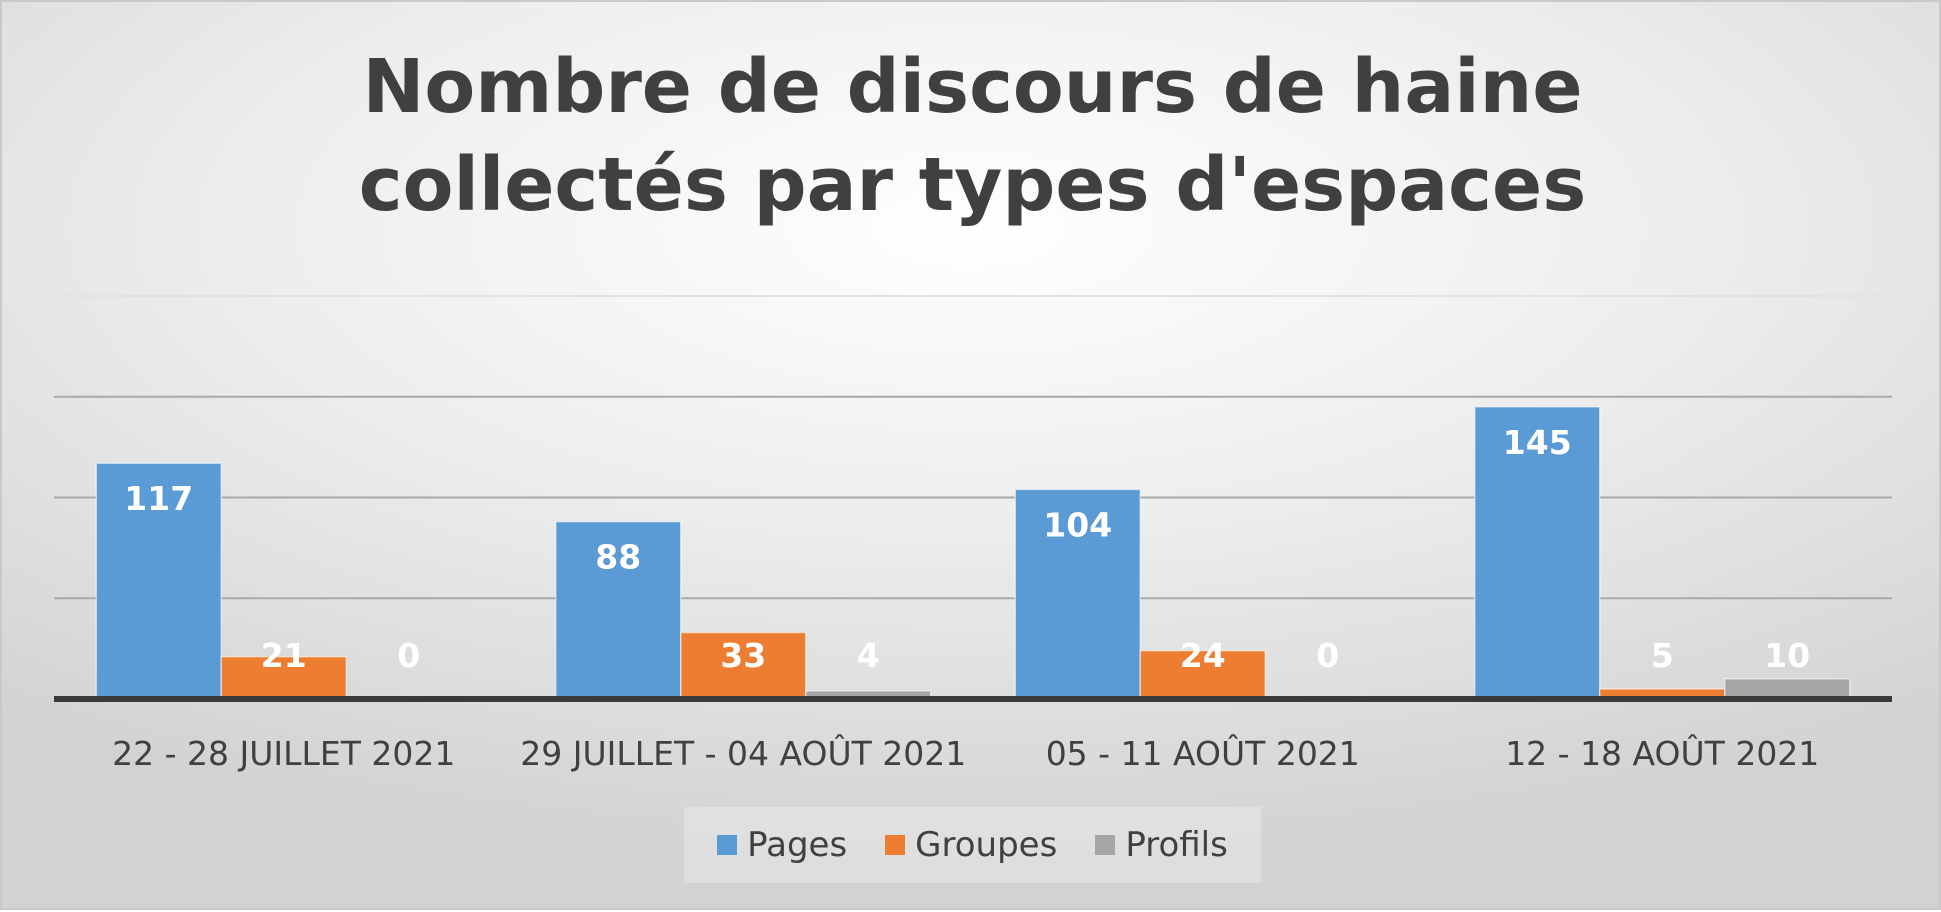 The image size is (1941, 912). What do you see at coordinates (1203, 753) in the screenshot?
I see `x-tick-label-2: 05 - 11 AOÛT 2021` at bounding box center [1203, 753].